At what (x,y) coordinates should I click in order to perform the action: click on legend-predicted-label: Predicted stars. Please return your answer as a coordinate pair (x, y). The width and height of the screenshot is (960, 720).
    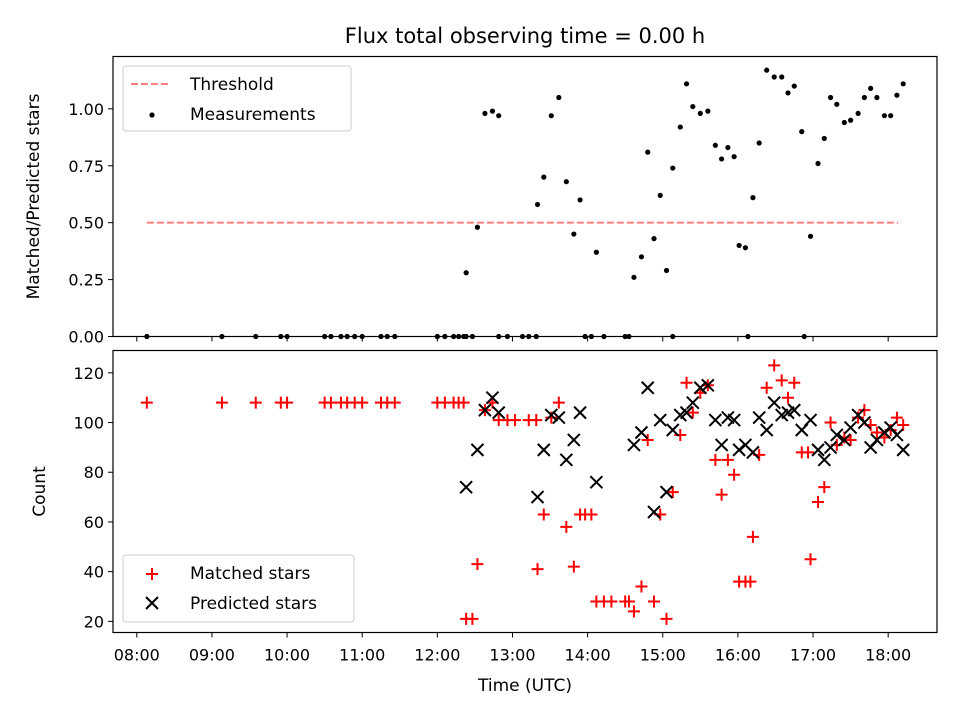
    Looking at the image, I should click on (253, 604).